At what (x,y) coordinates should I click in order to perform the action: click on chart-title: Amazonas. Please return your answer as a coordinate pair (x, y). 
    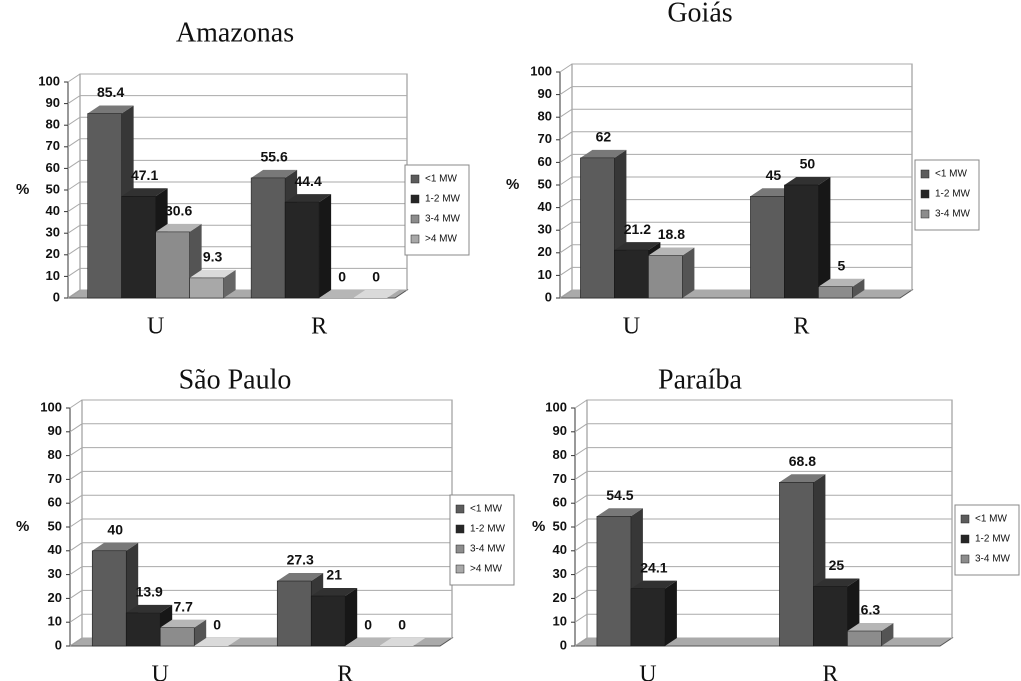
    Looking at the image, I should click on (235, 32).